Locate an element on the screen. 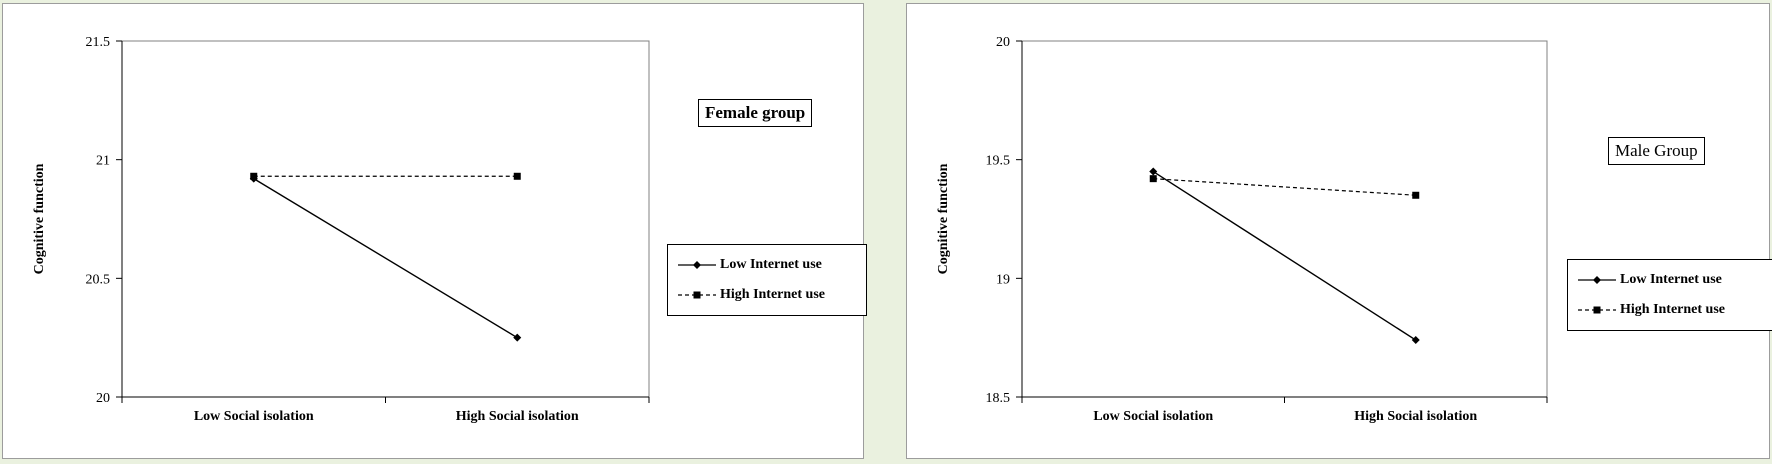 This screenshot has width=1772, height=464. y-tick-label: 19.5 is located at coordinates (998, 161).